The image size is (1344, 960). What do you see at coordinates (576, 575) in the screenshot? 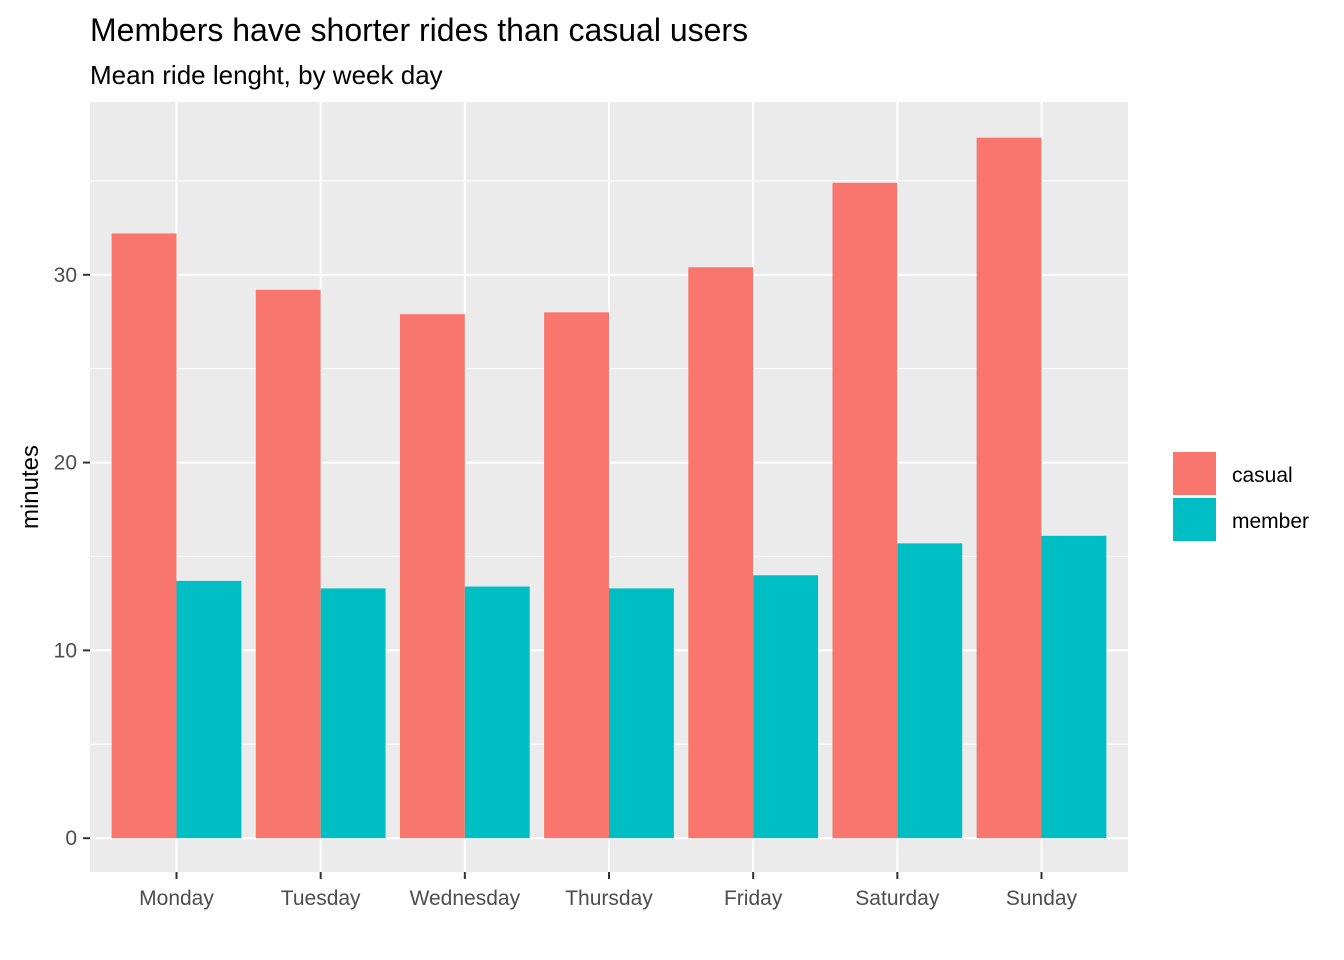
I see `bar-casual-thursday` at bounding box center [576, 575].